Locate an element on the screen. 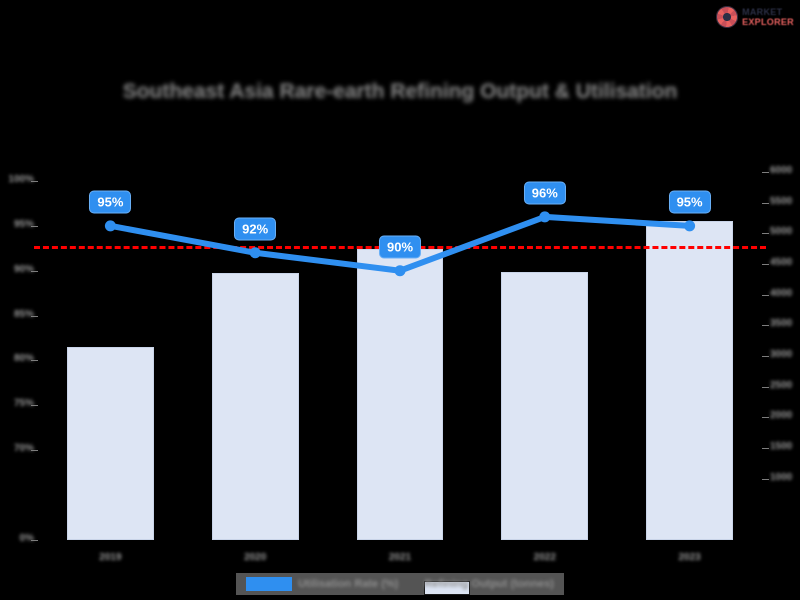 The width and height of the screenshot is (800, 600). left-axis-tick-label: 0% is located at coordinates (26, 538).